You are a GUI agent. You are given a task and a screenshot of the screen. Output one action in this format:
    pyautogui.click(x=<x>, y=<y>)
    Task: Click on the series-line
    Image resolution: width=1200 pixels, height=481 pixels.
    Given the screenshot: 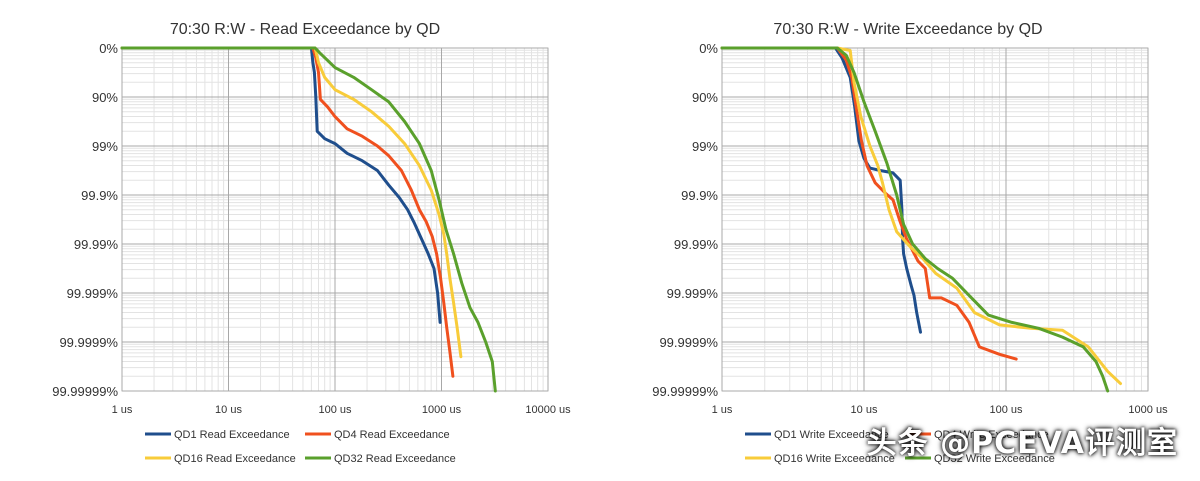 What is the action you would take?
    pyautogui.click(x=821, y=190)
    